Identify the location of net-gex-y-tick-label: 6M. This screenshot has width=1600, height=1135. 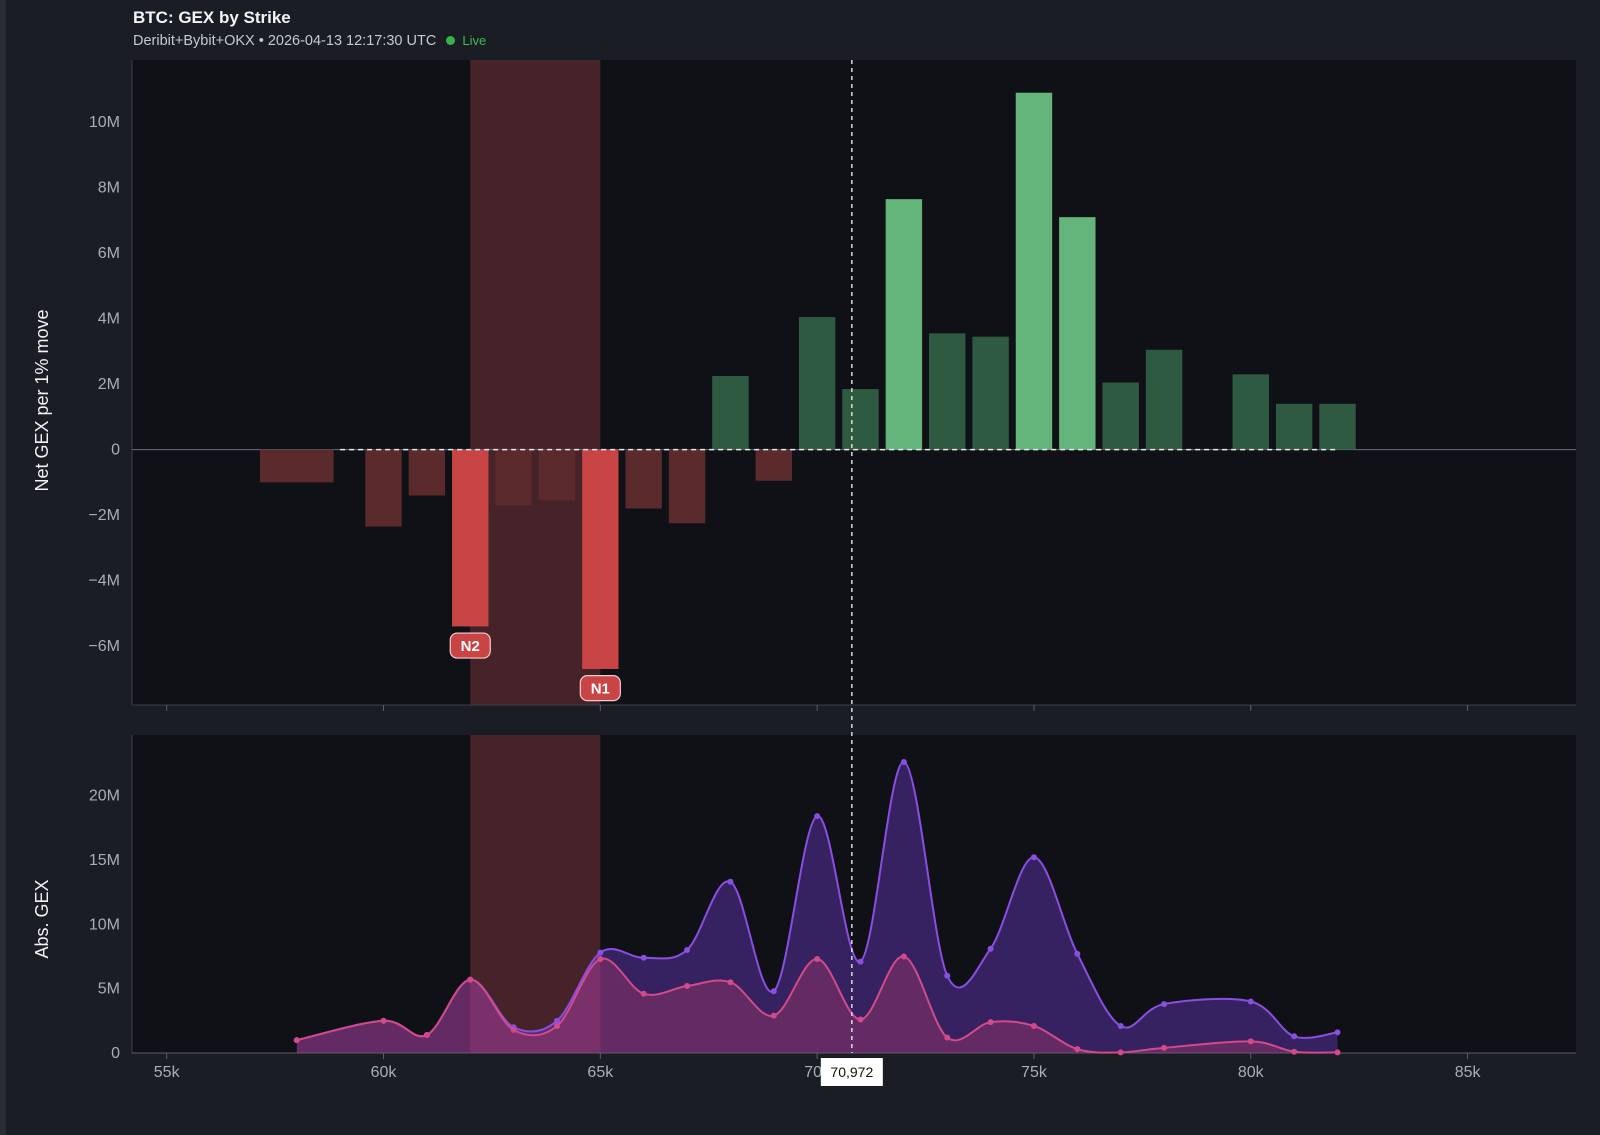
(109, 253).